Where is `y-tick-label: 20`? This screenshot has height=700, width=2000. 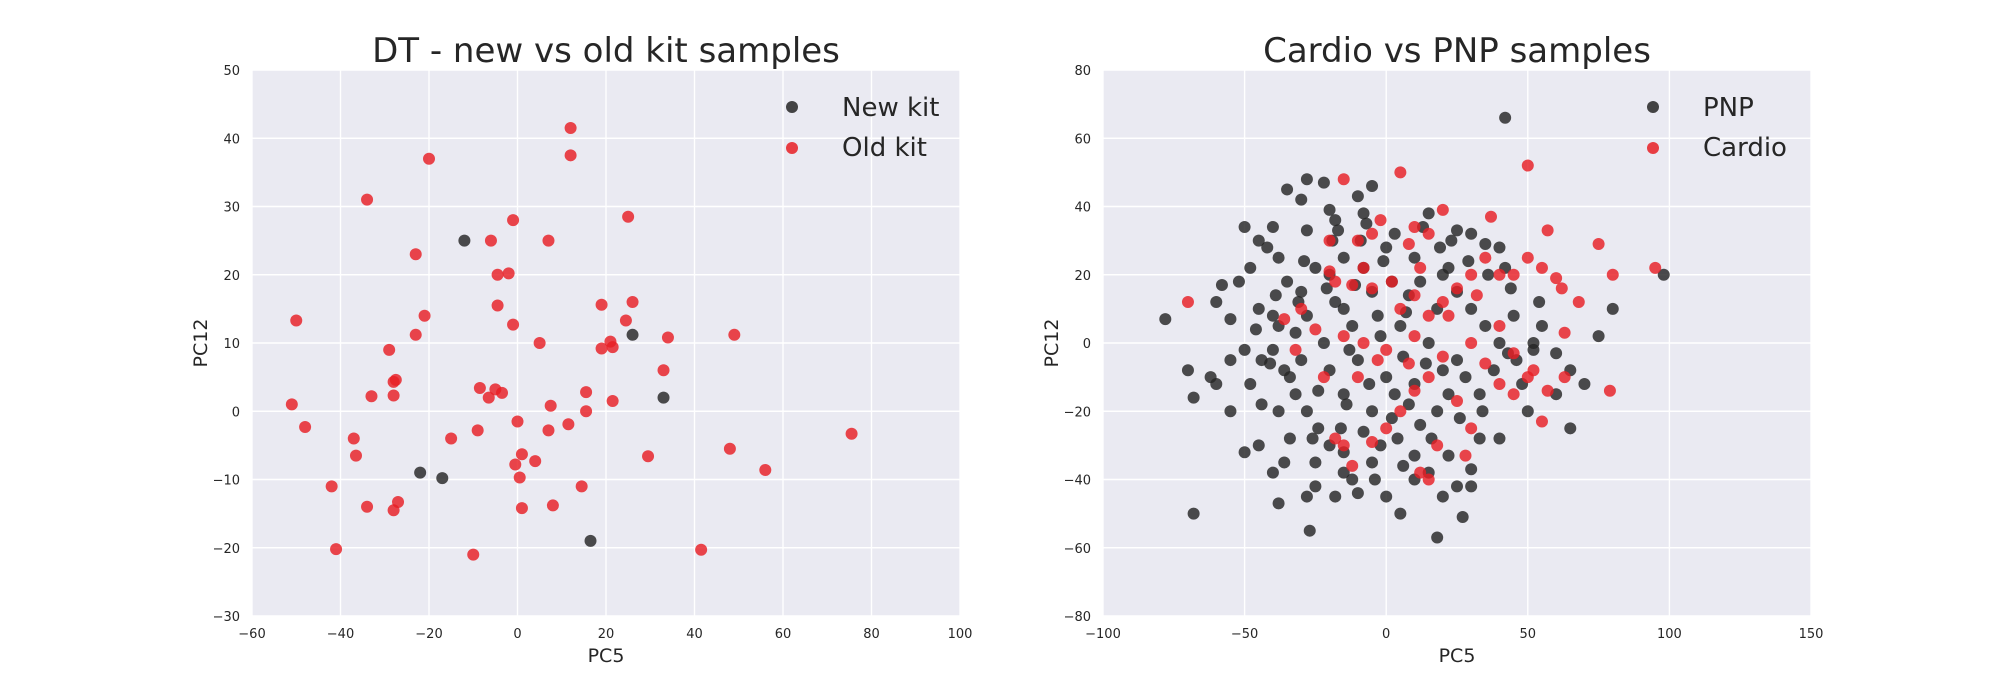 y-tick-label: 20 is located at coordinates (1082, 276).